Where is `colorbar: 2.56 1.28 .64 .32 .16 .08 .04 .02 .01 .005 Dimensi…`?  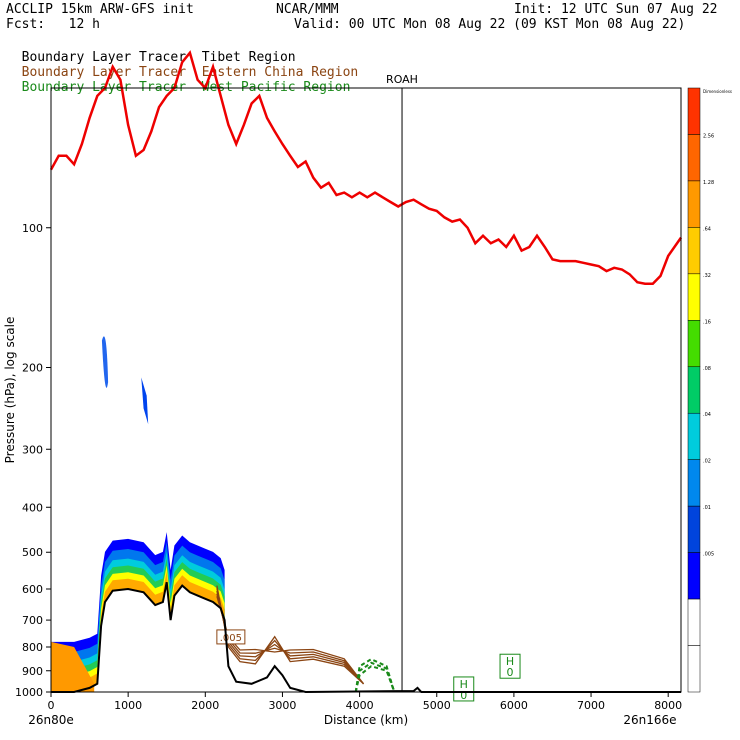
colorbar: 2.56 1.28 .64 .32 .16 .08 .04 .02 .01 .005 Dimensi… is located at coordinates (709, 390).